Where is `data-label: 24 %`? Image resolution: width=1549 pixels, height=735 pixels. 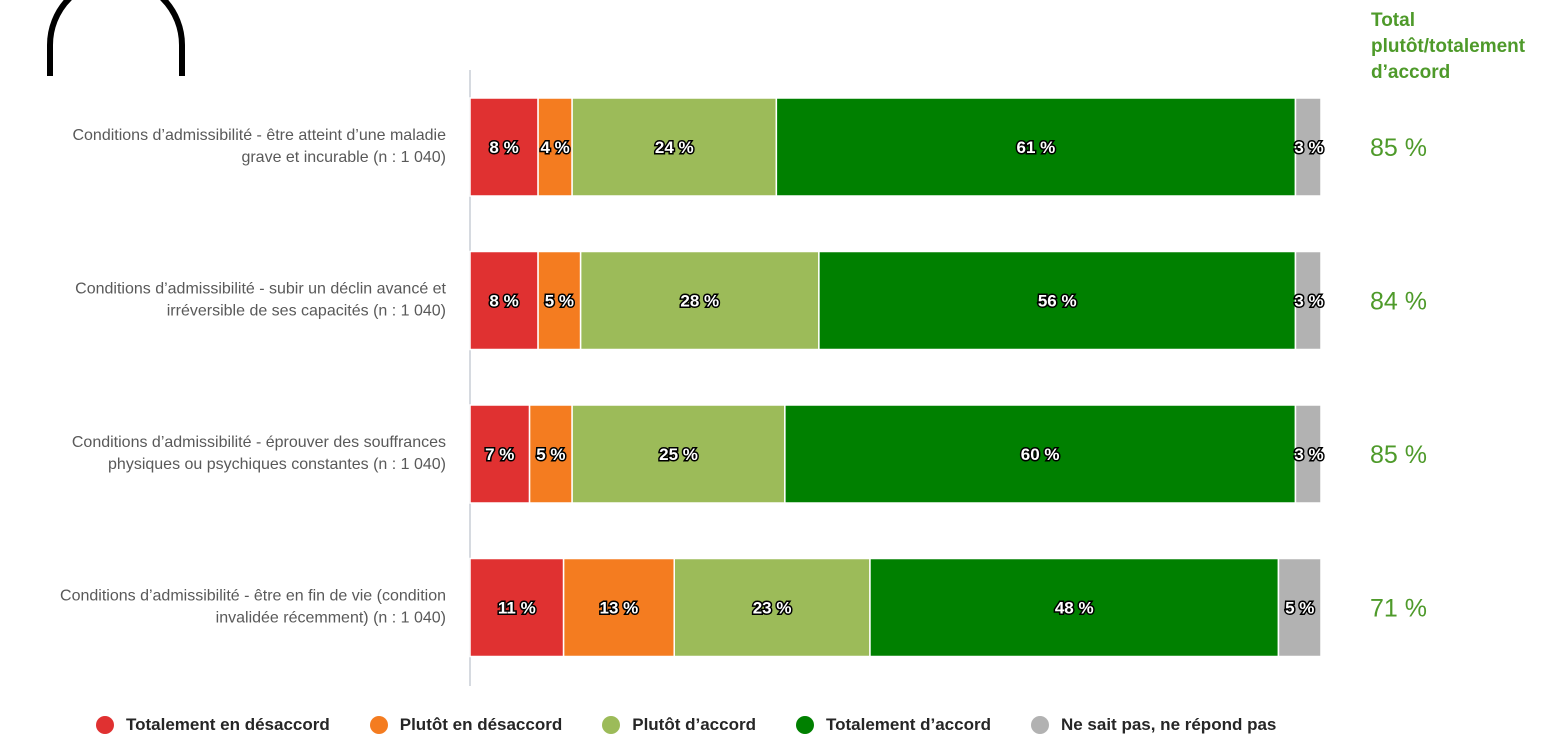 data-label: 24 % is located at coordinates (674, 147).